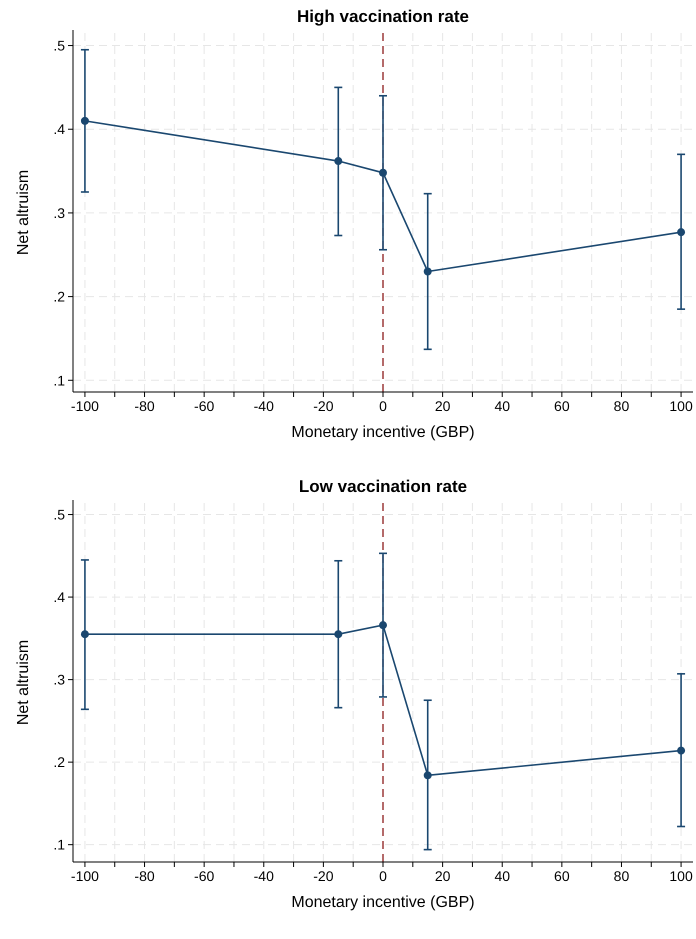 This screenshot has width=696, height=939. What do you see at coordinates (383, 16) in the screenshot?
I see `chart-title: High vaccination rate` at bounding box center [383, 16].